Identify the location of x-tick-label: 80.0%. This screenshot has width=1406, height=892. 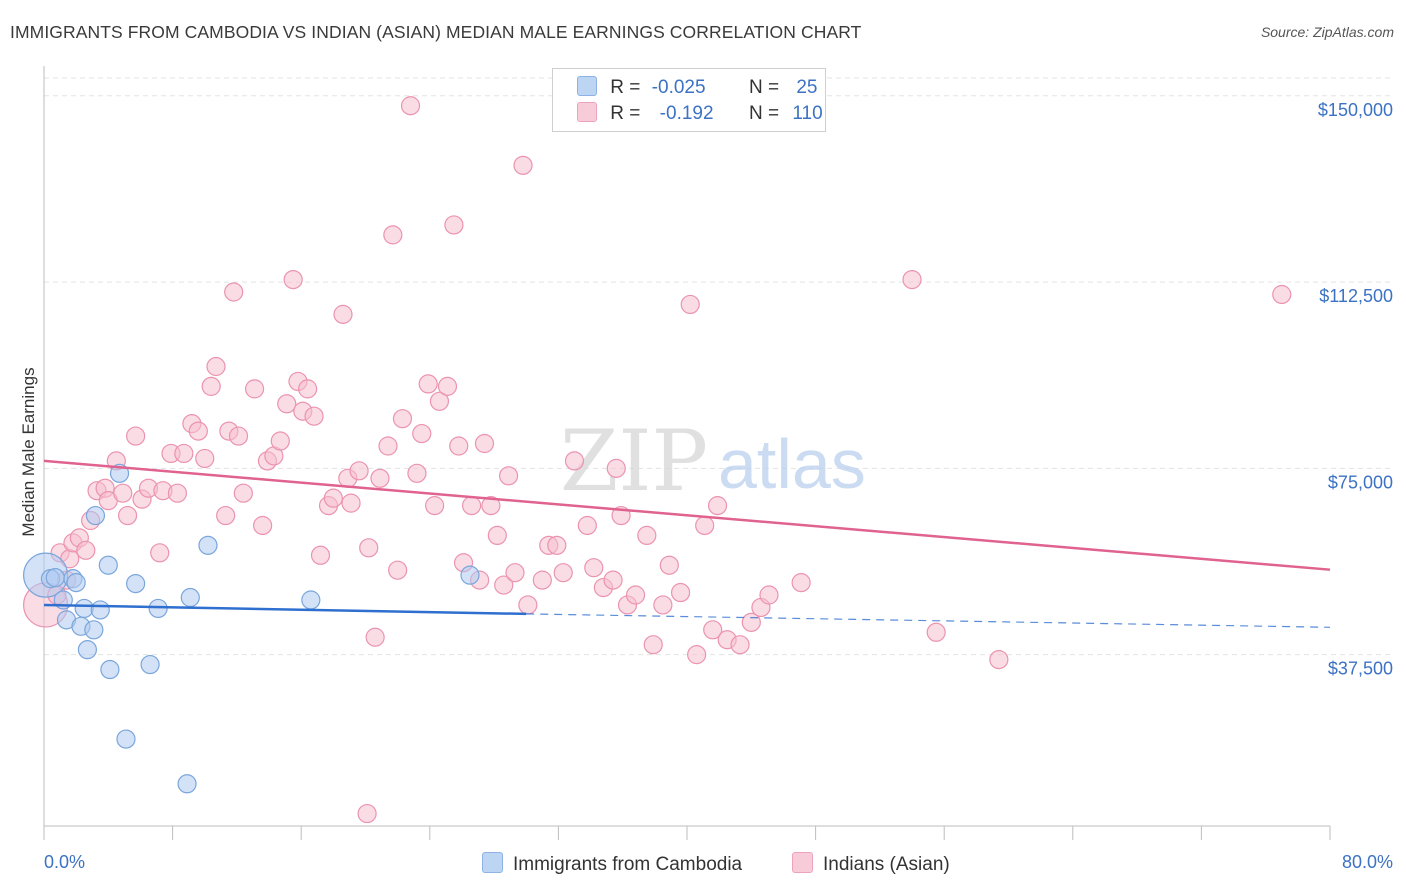
(1367, 862).